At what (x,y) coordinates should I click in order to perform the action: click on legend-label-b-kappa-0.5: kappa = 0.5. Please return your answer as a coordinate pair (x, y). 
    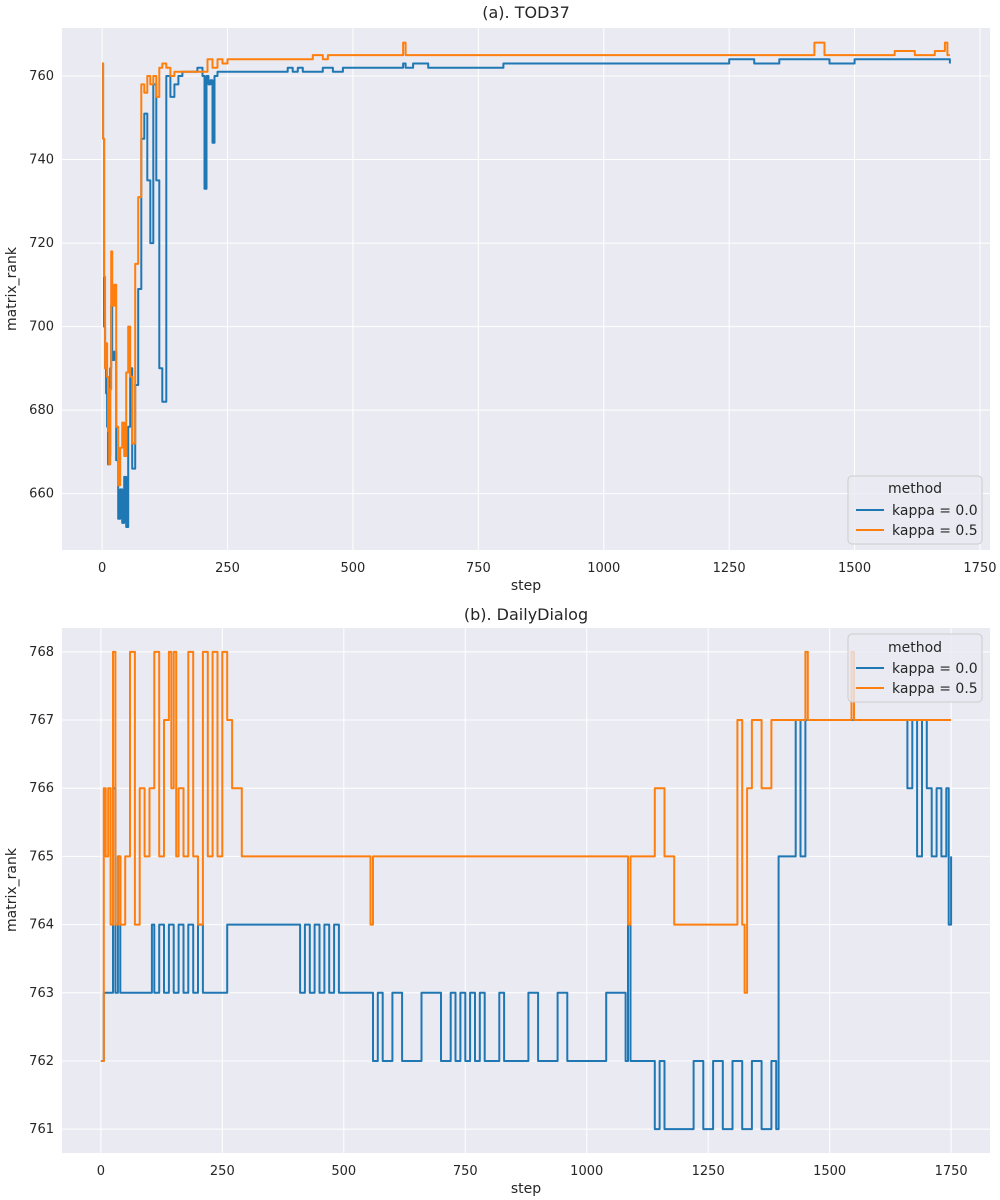
    Looking at the image, I should click on (935, 689).